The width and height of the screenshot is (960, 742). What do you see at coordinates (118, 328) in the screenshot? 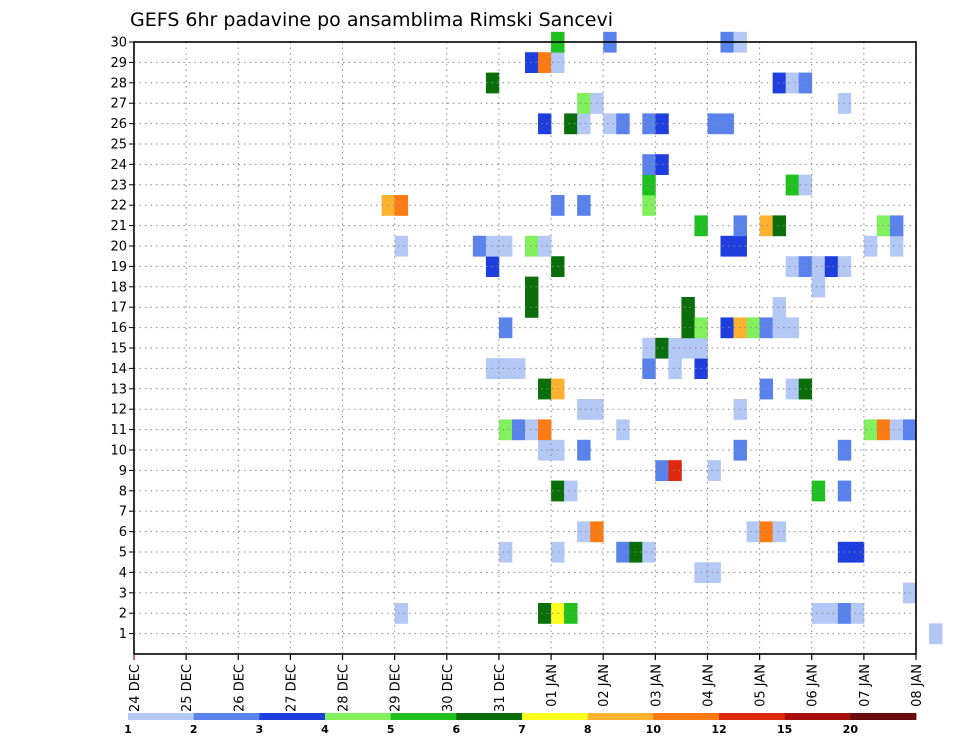
I see `y-tick-label: 16` at bounding box center [118, 328].